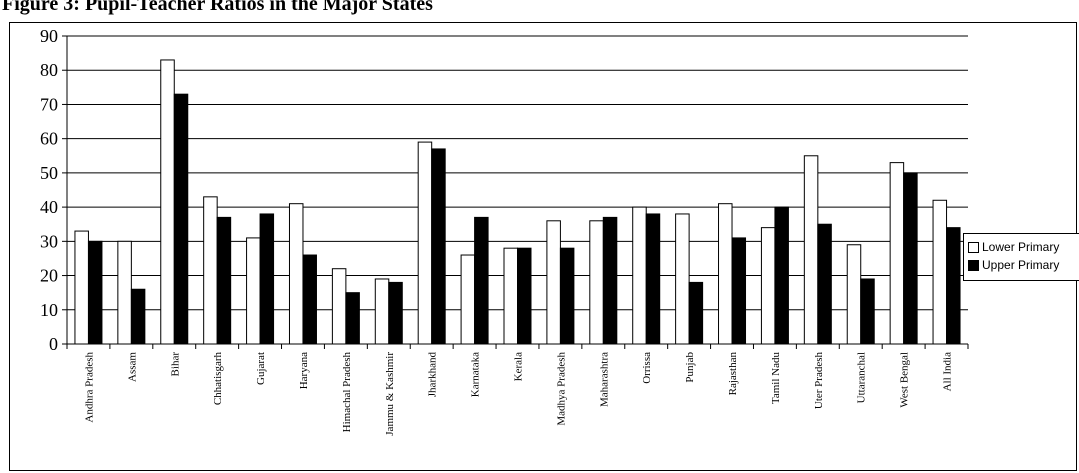  I want to click on x-tick-label: Haryana, so click(304, 370).